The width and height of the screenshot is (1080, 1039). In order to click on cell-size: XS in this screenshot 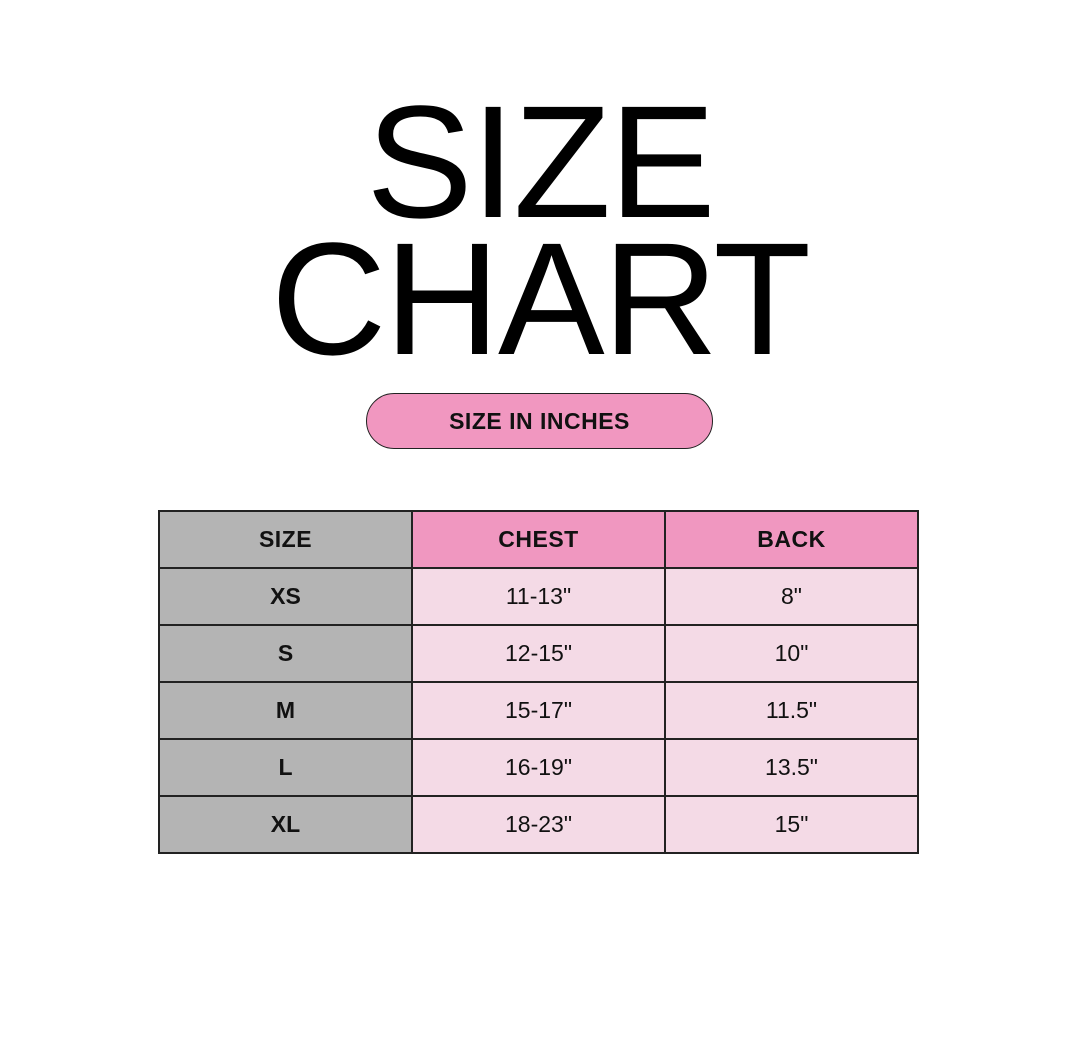, I will do `click(285, 596)`.